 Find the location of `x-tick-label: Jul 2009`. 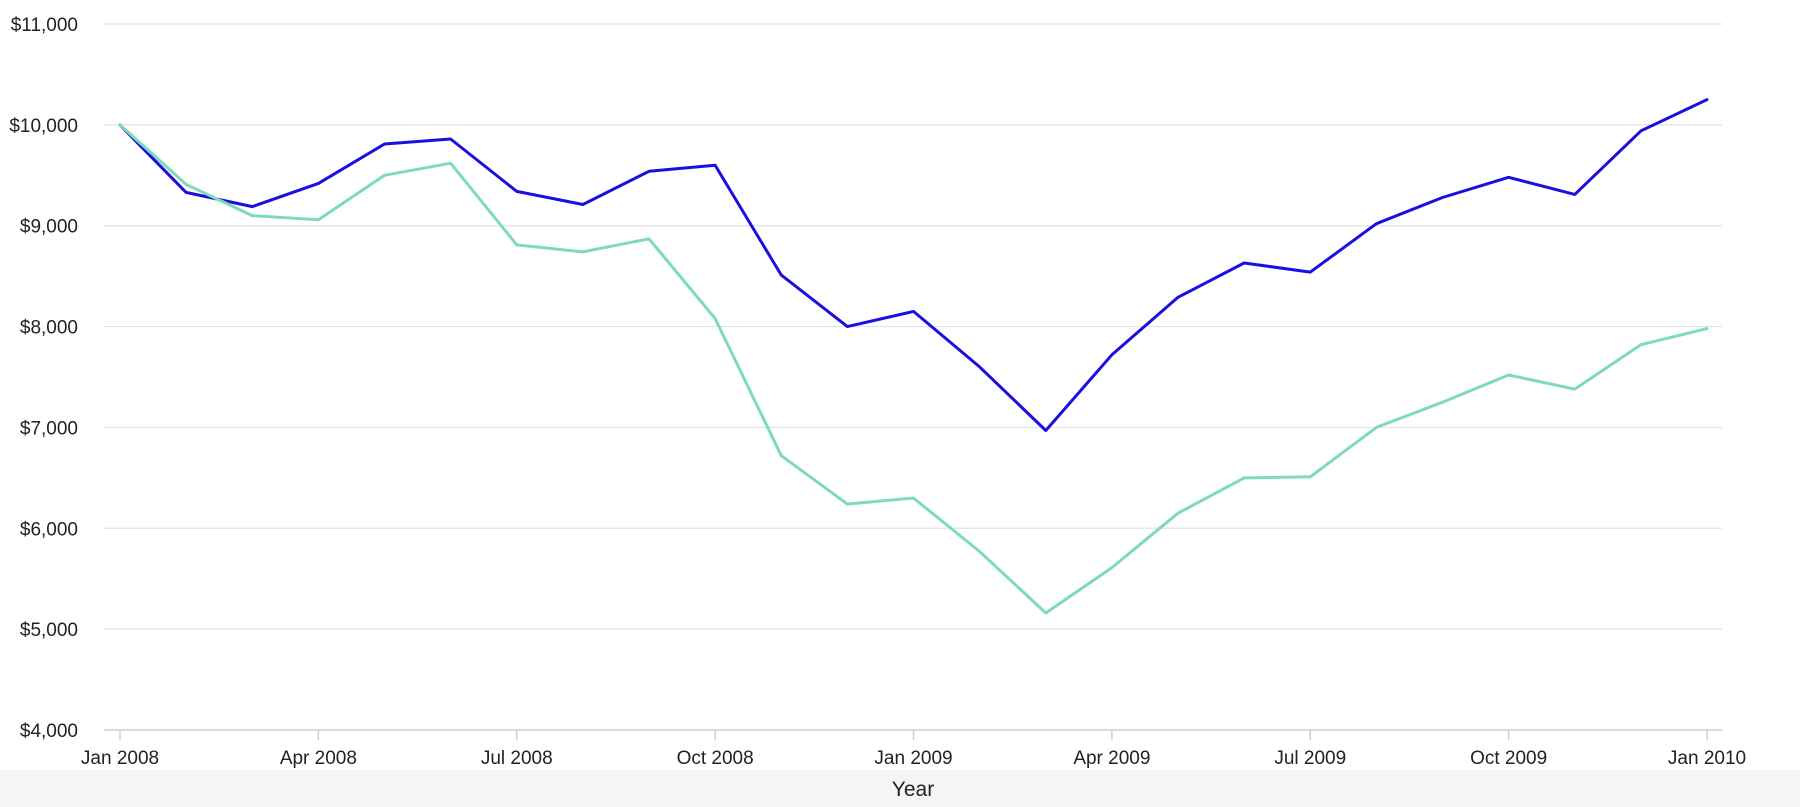

x-tick-label: Jul 2009 is located at coordinates (1310, 758).